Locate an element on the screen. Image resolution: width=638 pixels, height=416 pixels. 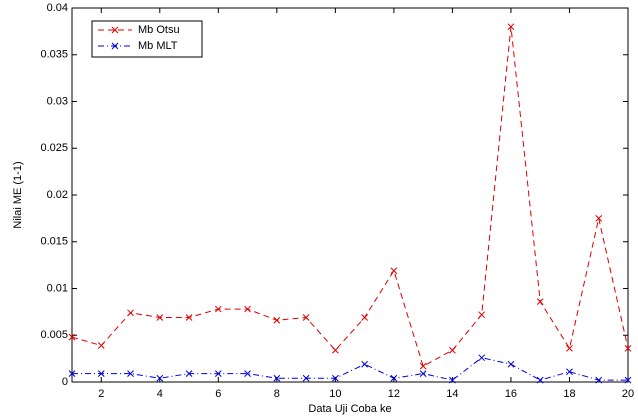
legend-label: Mb MLT is located at coordinates (158, 46).